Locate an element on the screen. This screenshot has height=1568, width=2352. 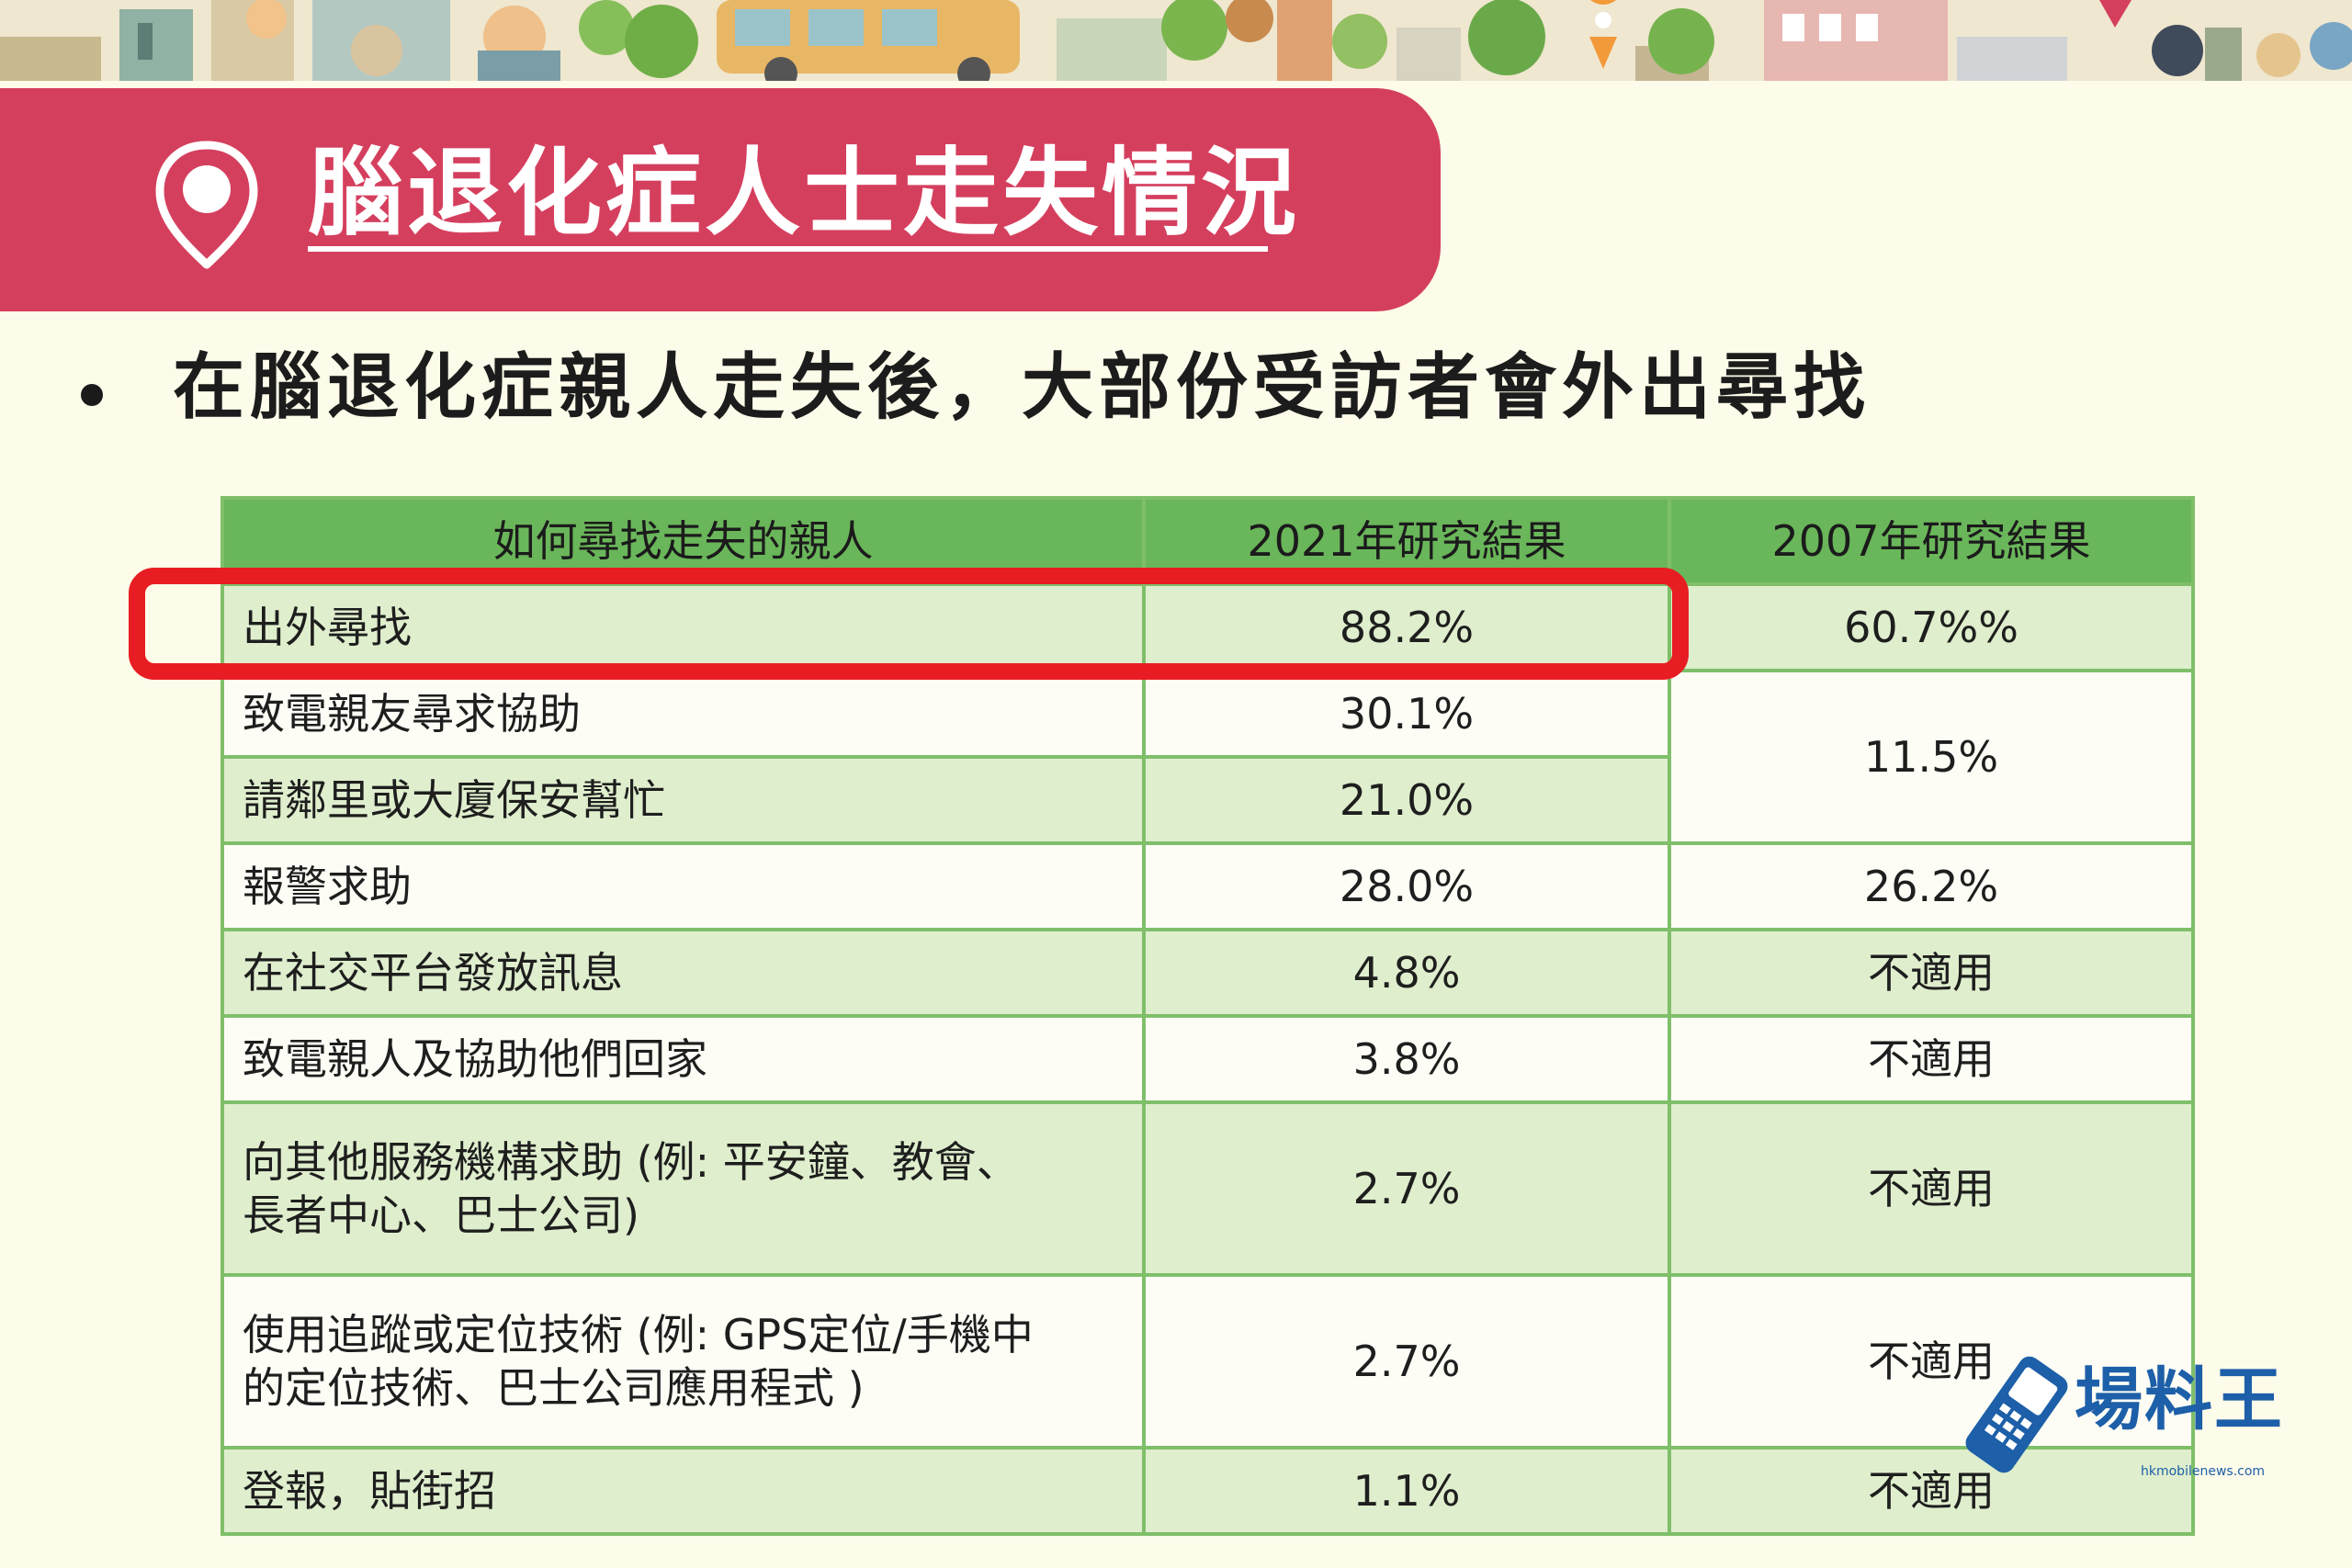
row-label: 向其他服務機構求助 (例: 平安鐘、教會、 長者中心、巴士公司) is located at coordinates (683, 1188).